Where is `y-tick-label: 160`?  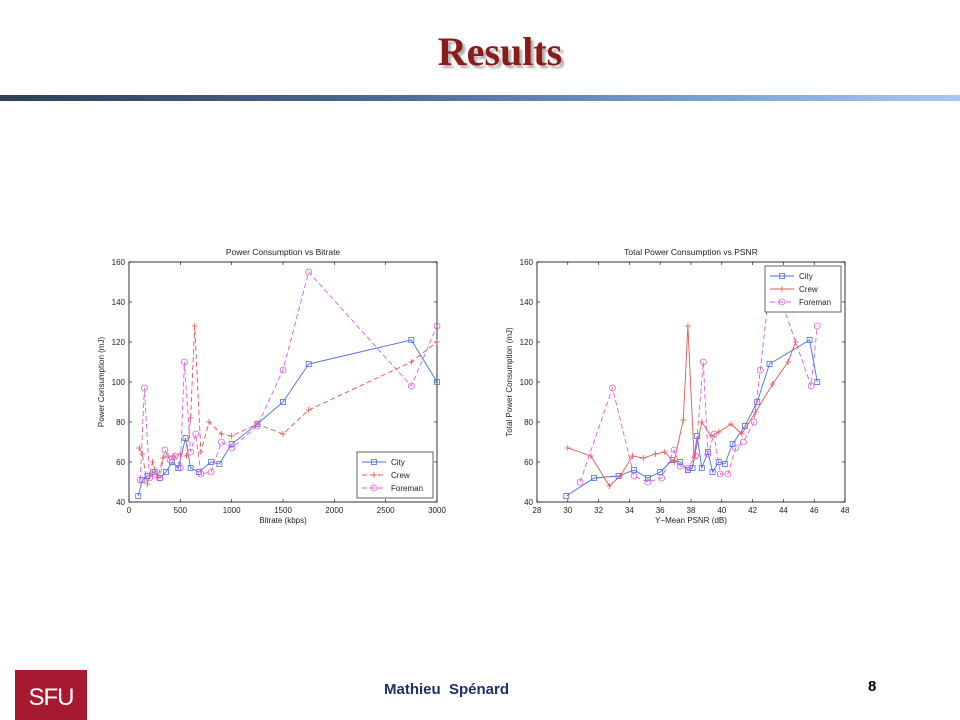
y-tick-label: 160 is located at coordinates (119, 262).